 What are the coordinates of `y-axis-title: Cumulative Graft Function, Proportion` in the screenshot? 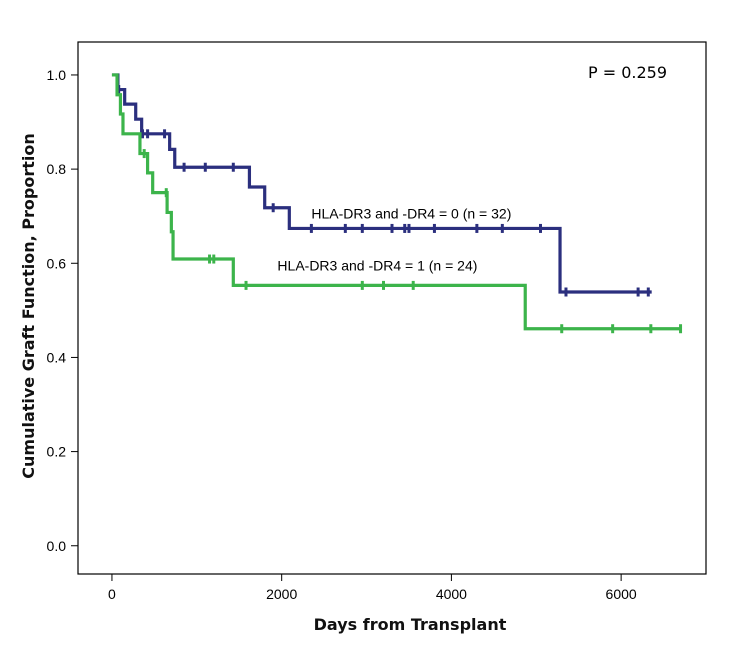 It's located at (28, 305).